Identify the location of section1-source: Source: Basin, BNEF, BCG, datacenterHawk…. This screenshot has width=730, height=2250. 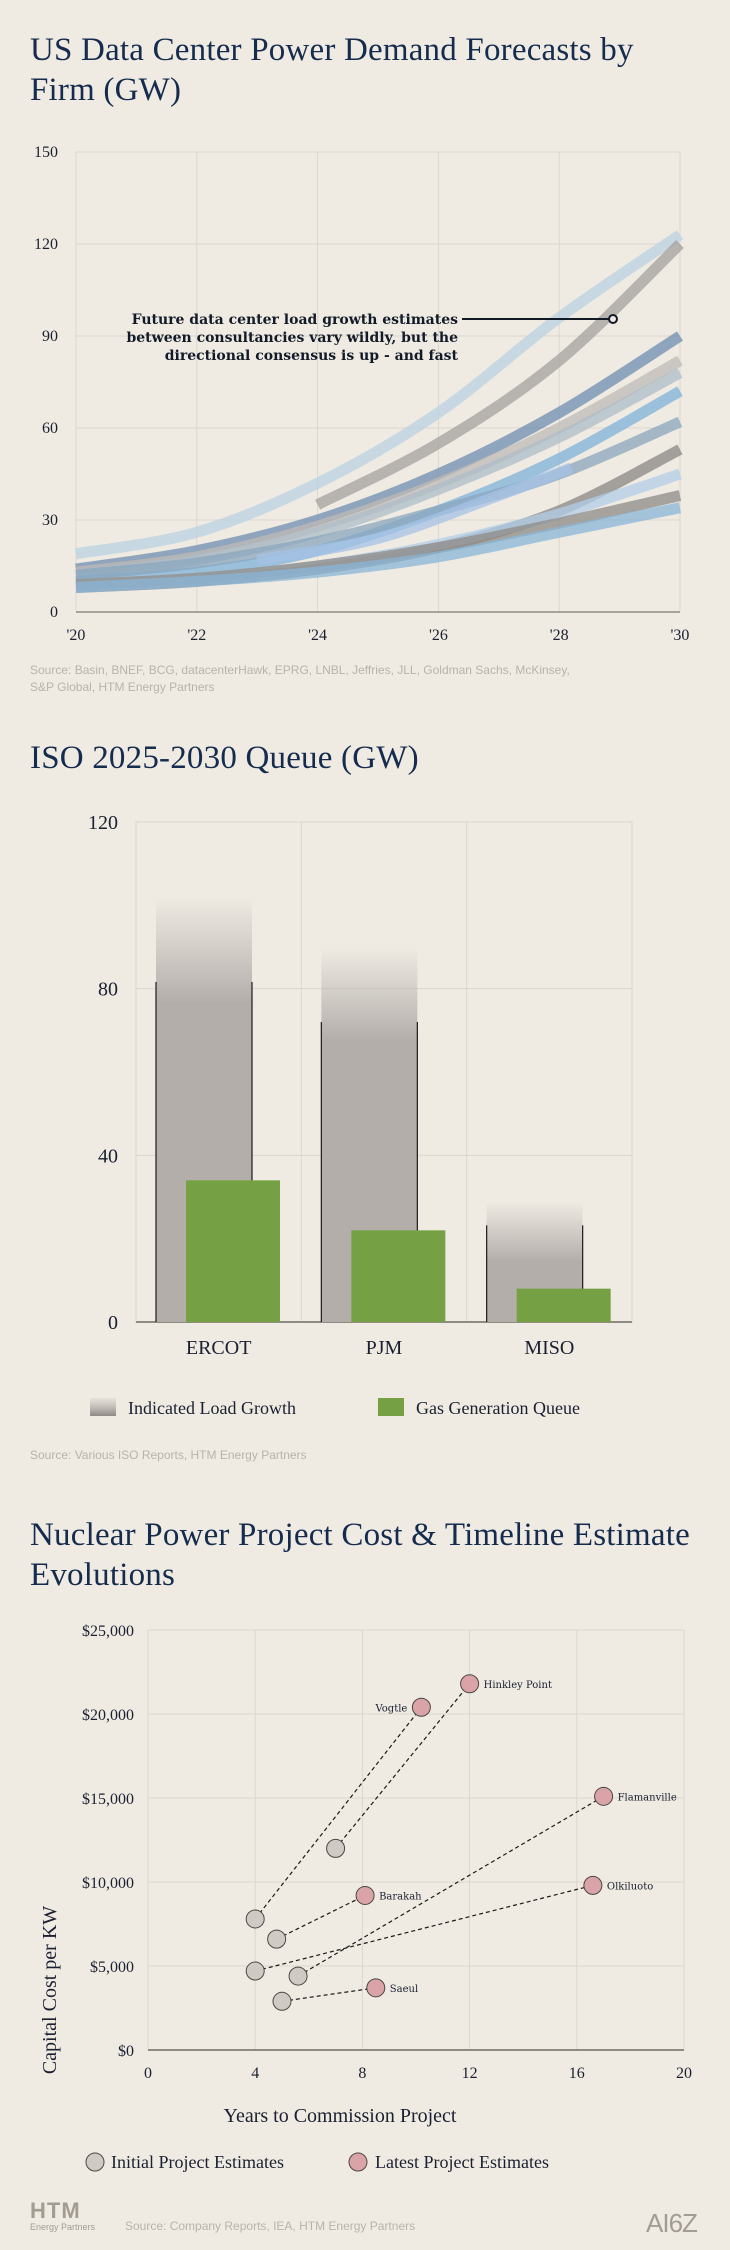
(300, 679).